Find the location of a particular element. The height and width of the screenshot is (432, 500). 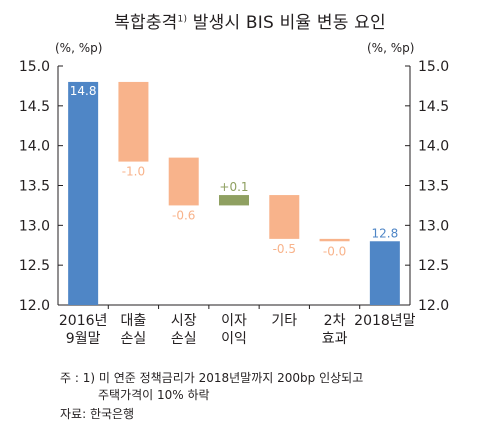

footnote-line-2: 주택가격이 10% 하락 is located at coordinates (154, 395).